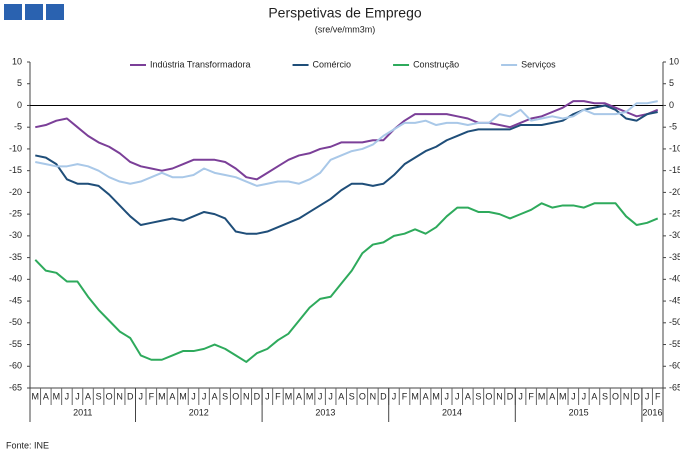 The height and width of the screenshot is (454, 680). Describe the element at coordinates (674, 148) in the screenshot. I see `y2-tick-label: -10` at that location.